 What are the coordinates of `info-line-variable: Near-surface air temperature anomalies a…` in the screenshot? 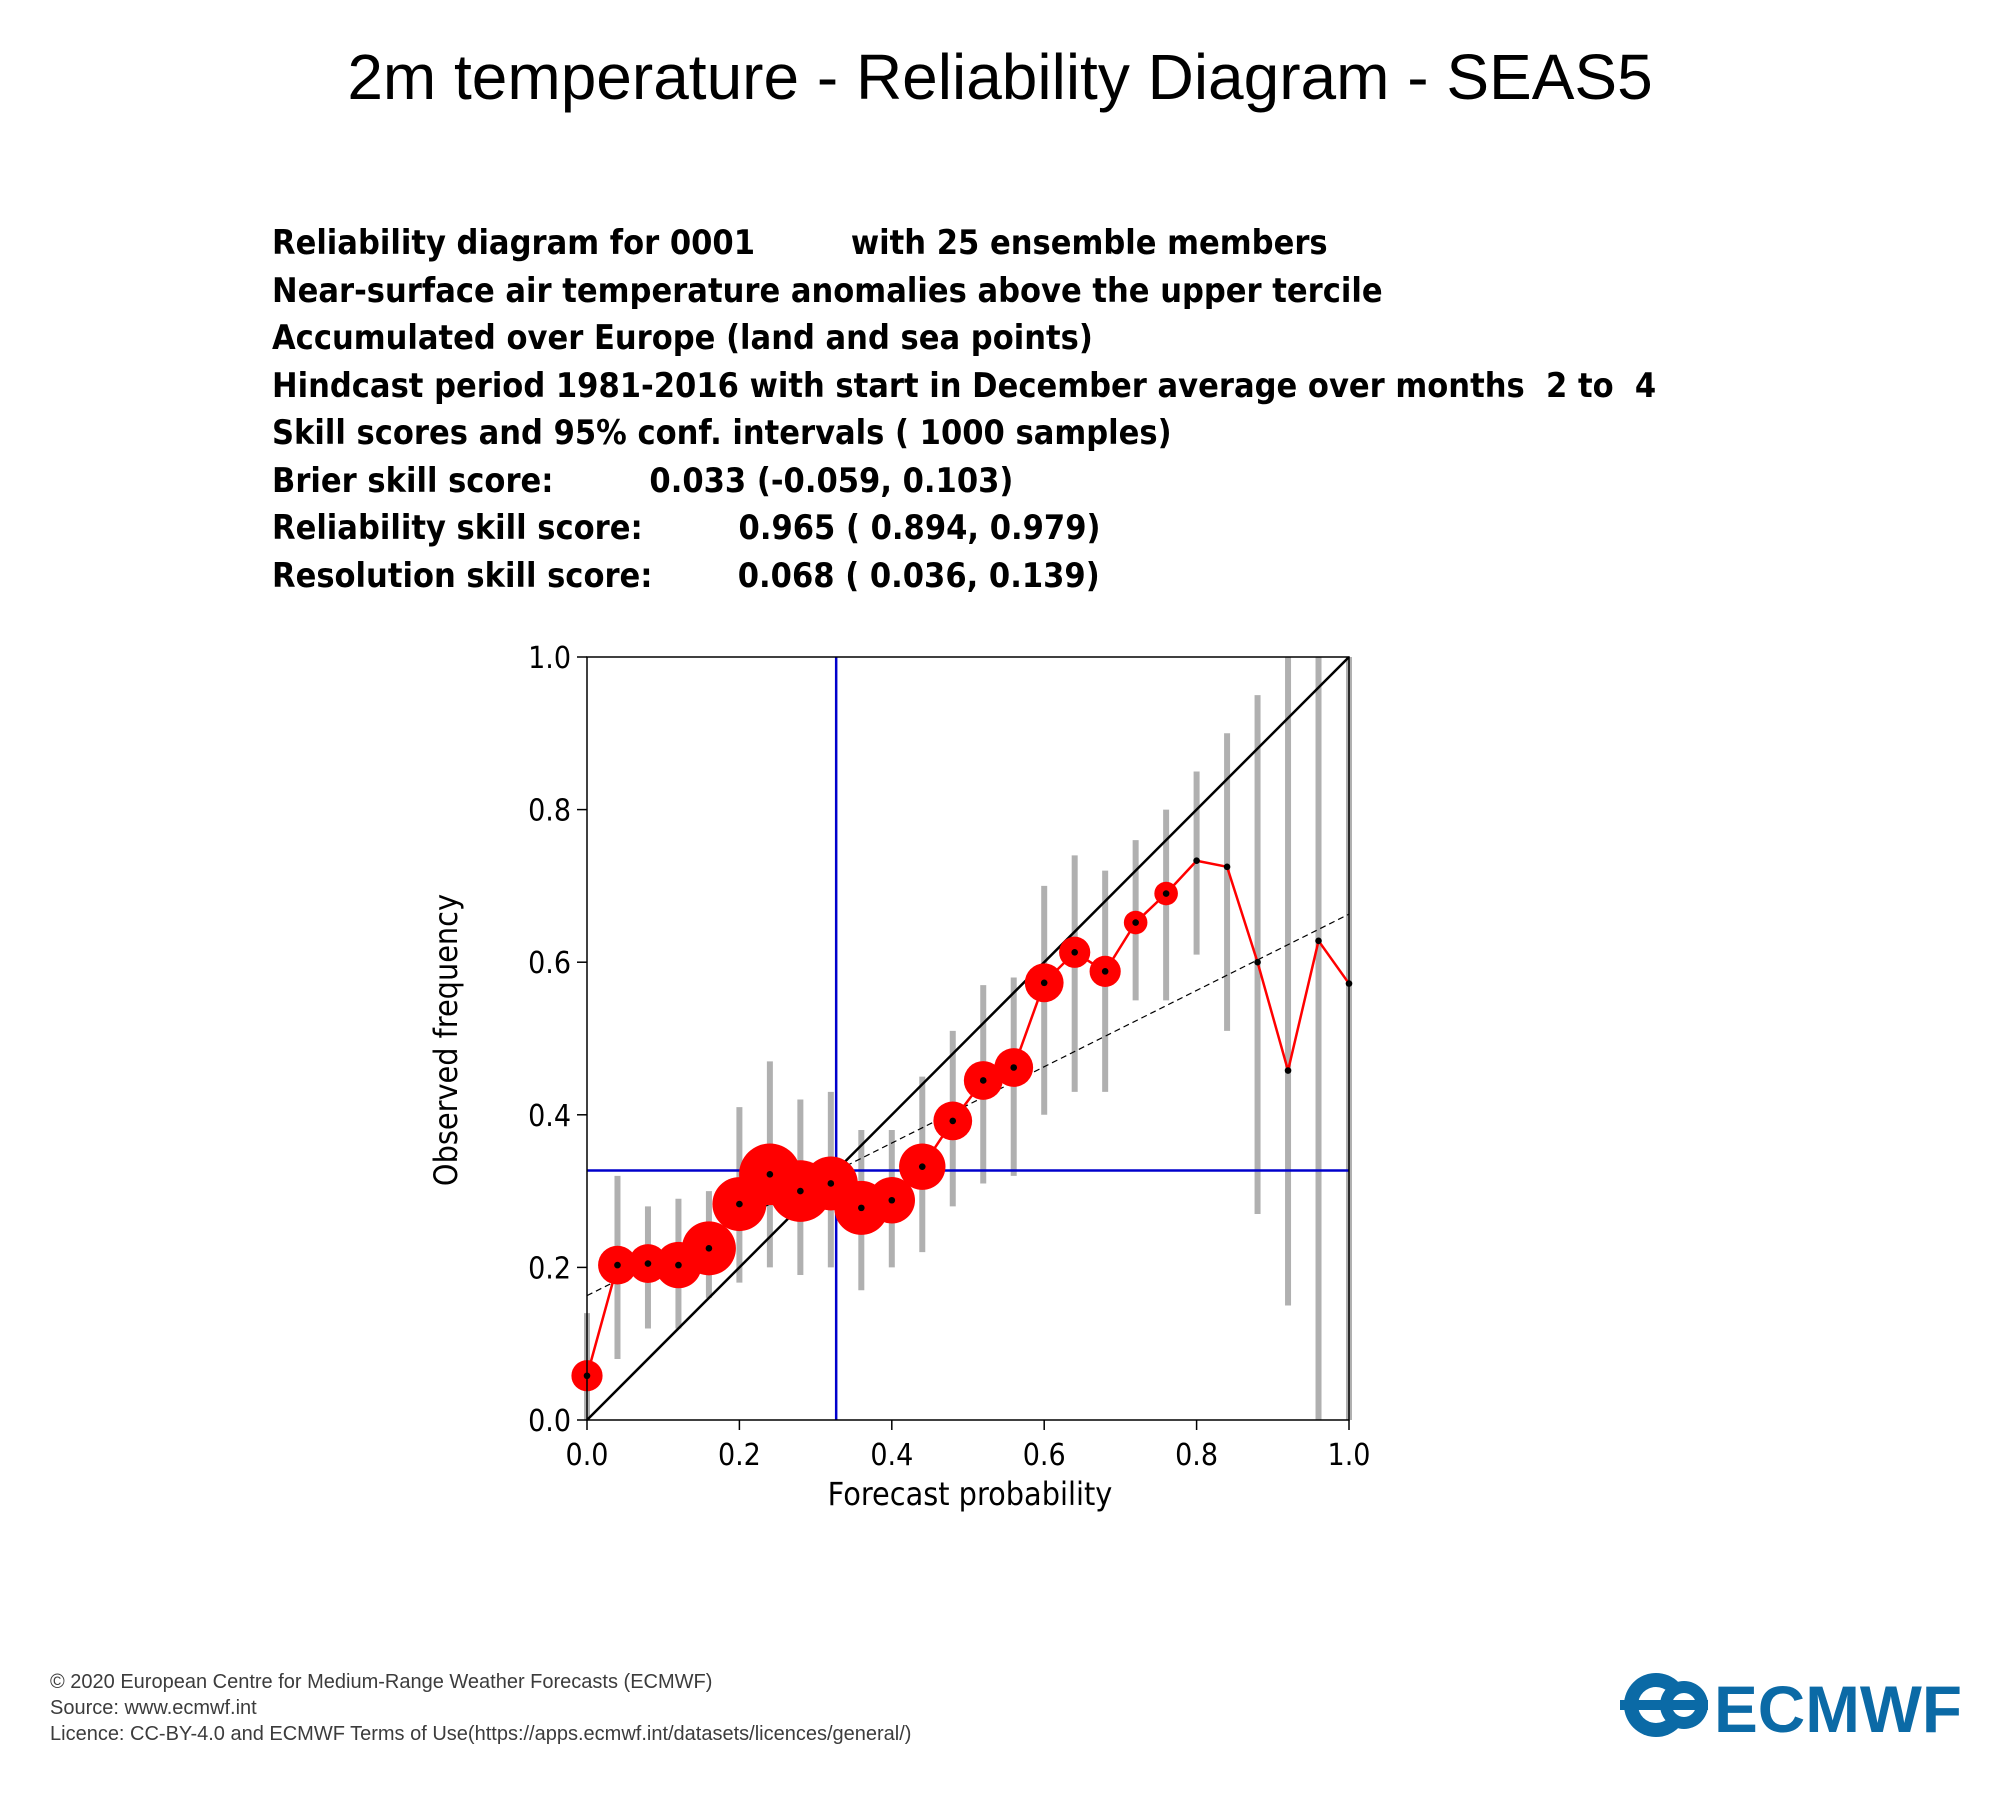 It's located at (827, 290).